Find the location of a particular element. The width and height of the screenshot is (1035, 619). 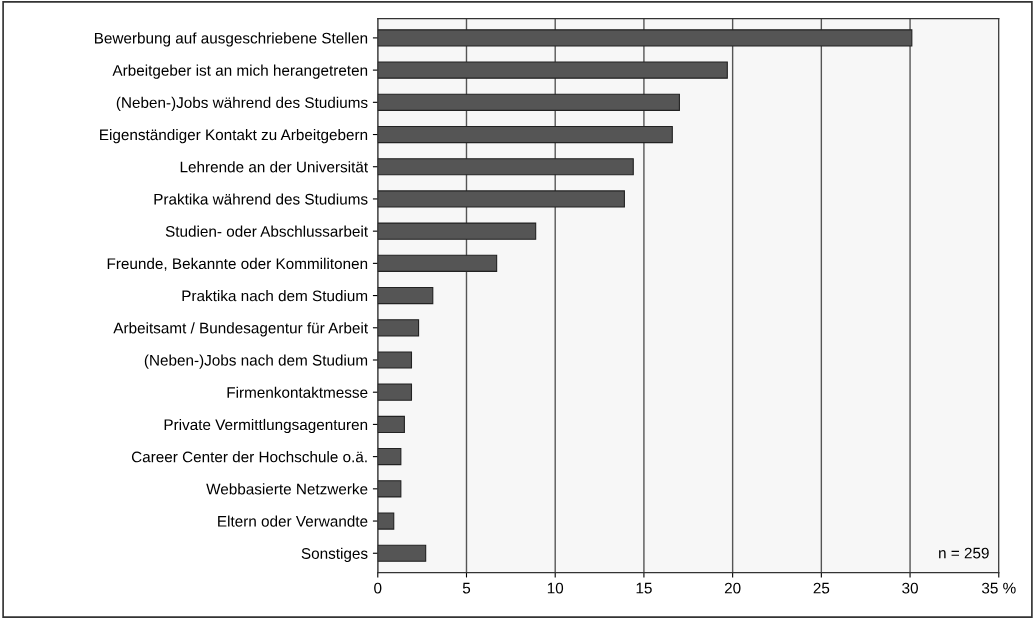

y-tick-label: Arbeitgeber ist an mich herangetreten is located at coordinates (240, 71).